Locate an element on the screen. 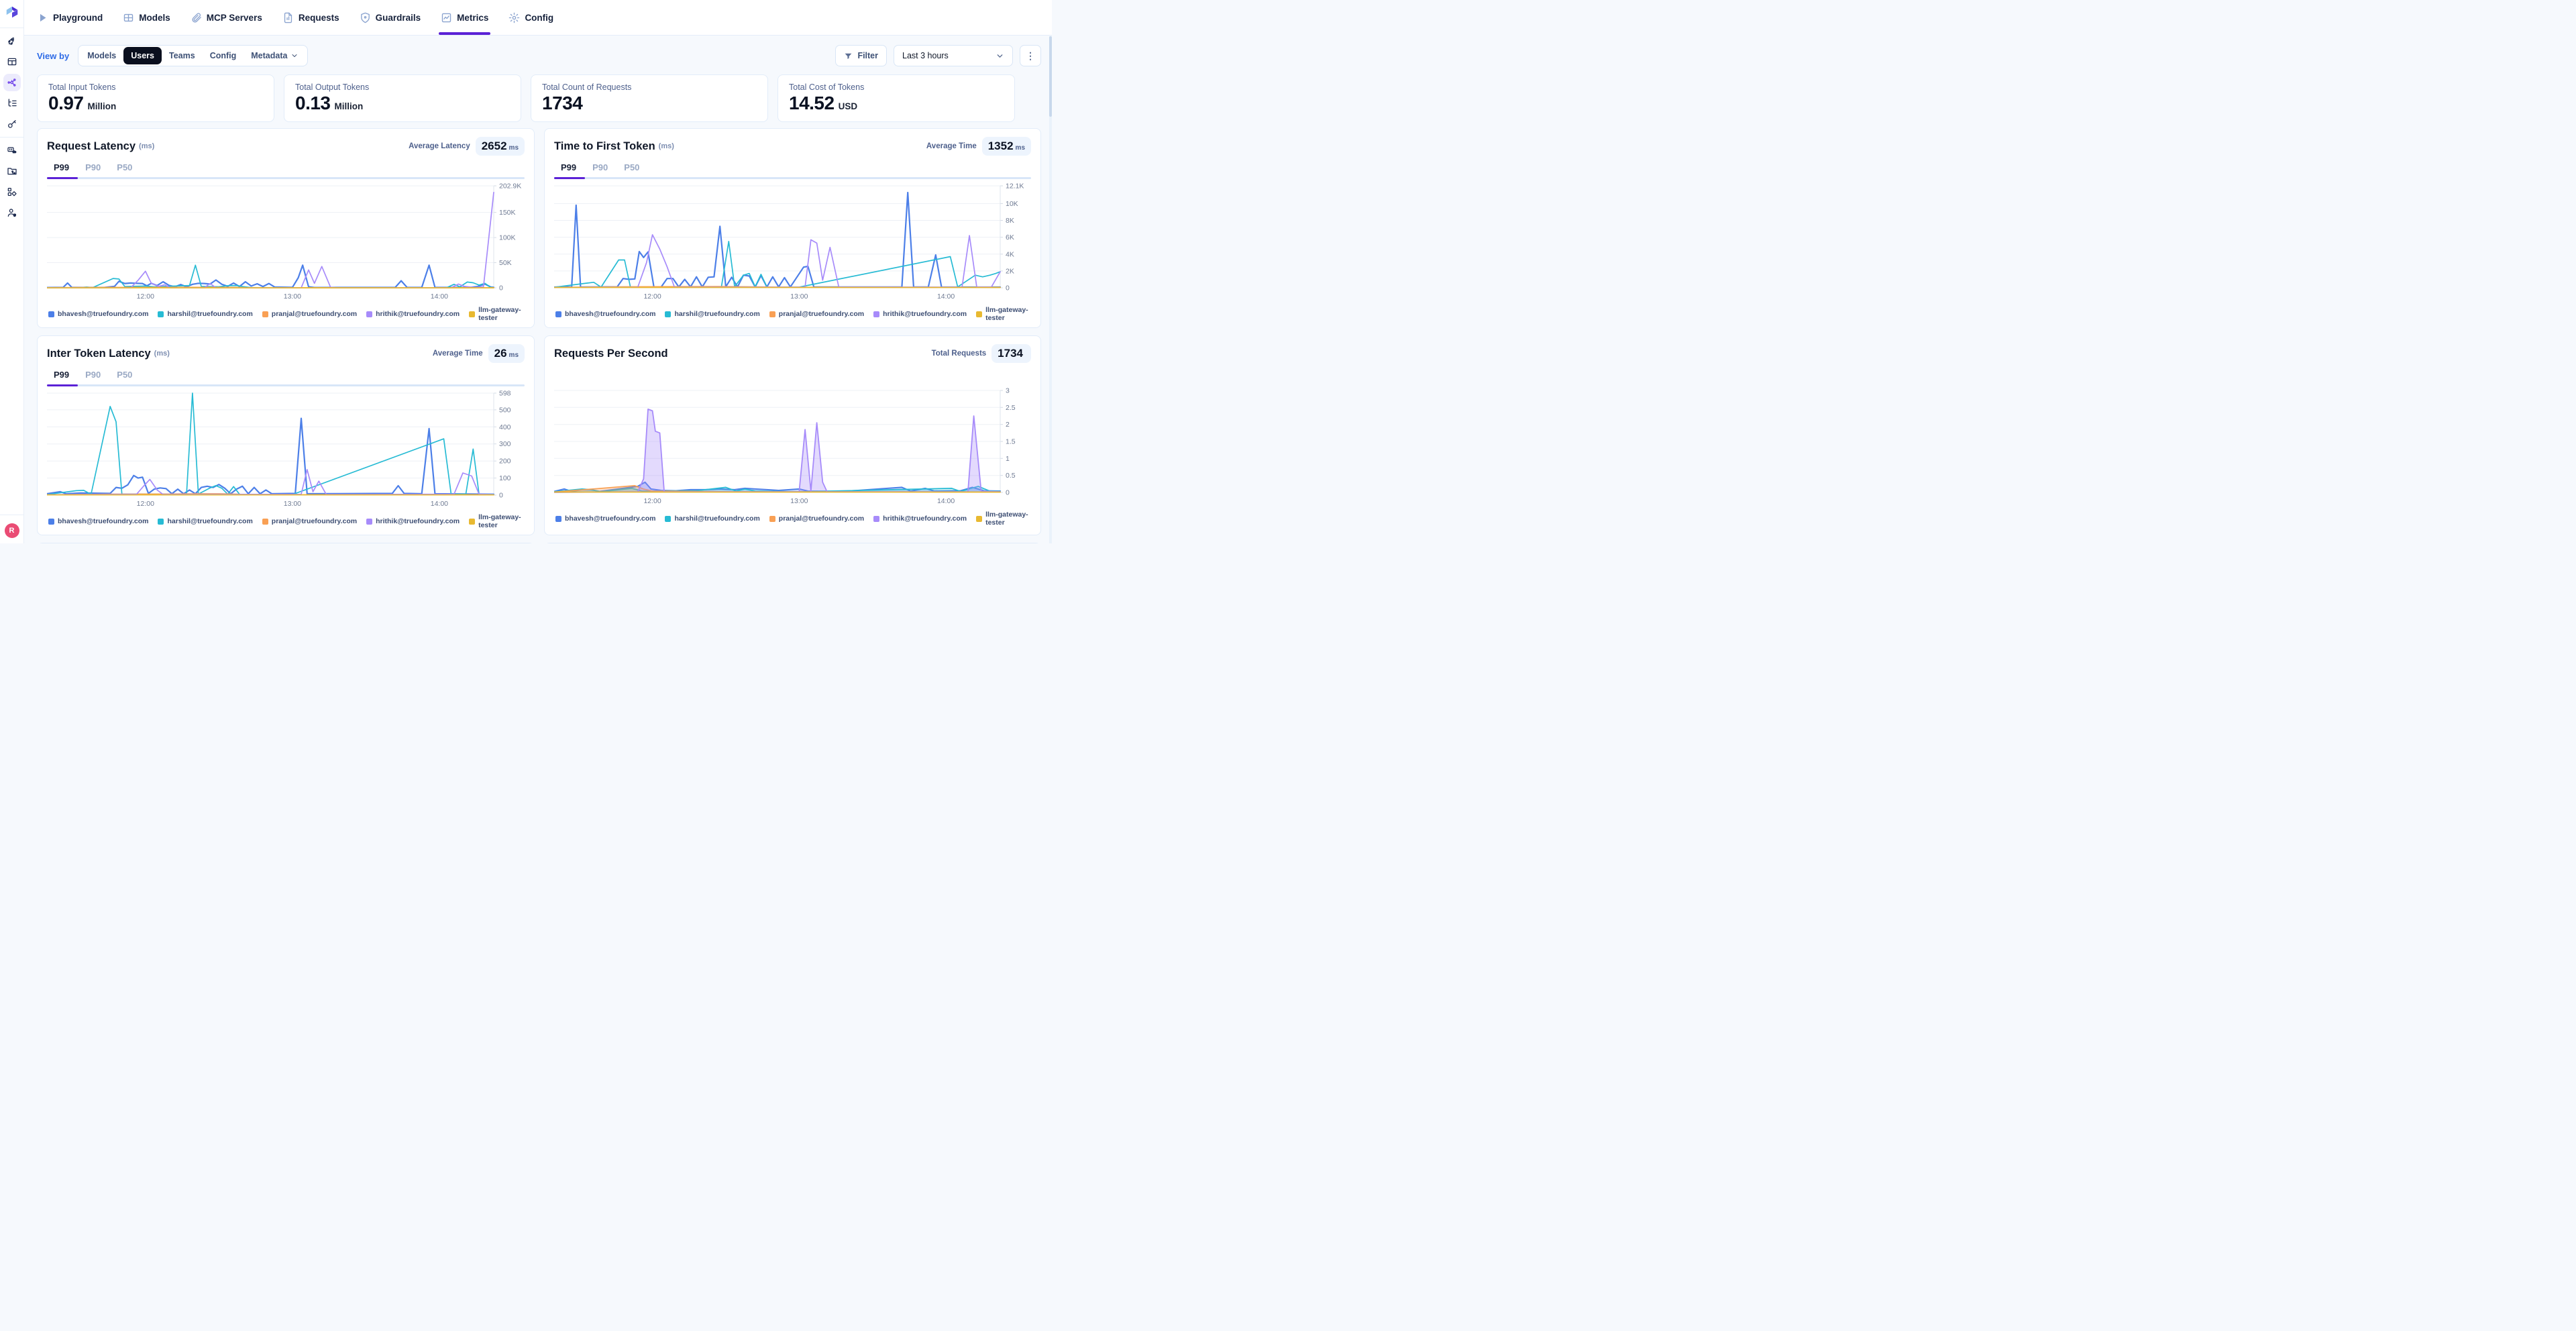 This screenshot has height=1331, width=2576. nav-item-mcp-servers: MCP Servers is located at coordinates (226, 17).